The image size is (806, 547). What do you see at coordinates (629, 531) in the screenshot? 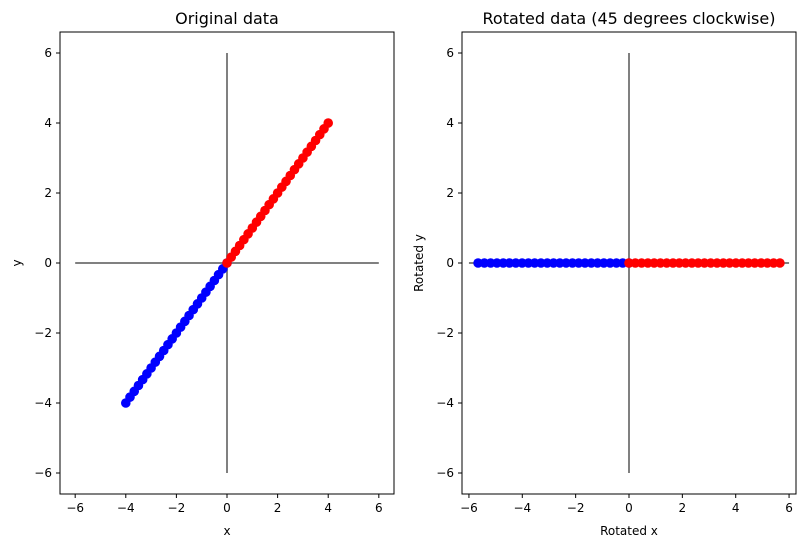
I see `x-axis-label: Rotated x` at bounding box center [629, 531].